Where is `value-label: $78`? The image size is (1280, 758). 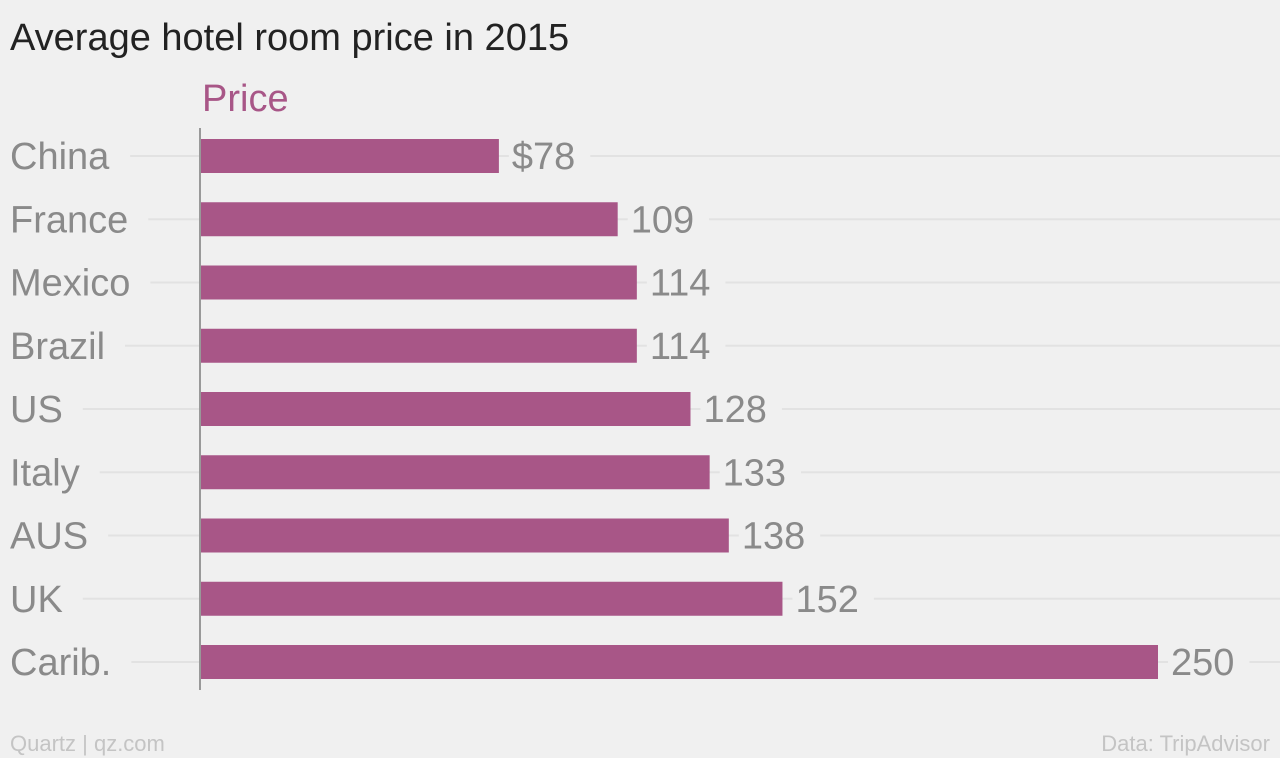 value-label: $78 is located at coordinates (543, 157).